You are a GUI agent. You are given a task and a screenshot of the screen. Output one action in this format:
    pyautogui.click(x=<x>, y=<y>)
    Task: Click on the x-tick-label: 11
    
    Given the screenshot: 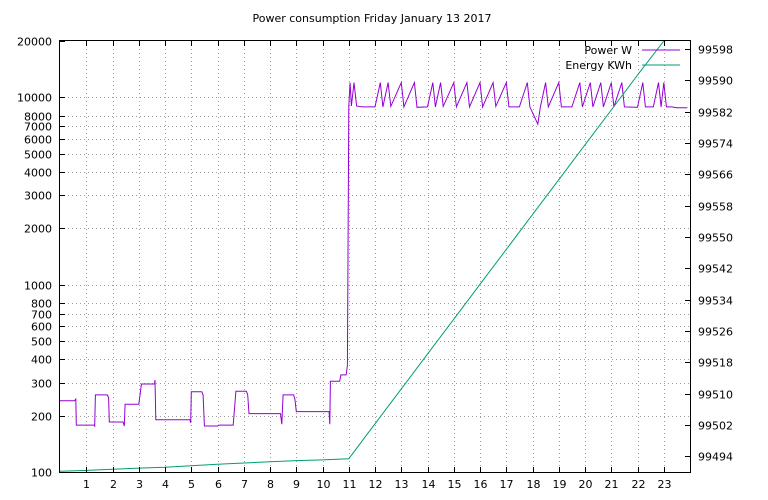 What is the action you would take?
    pyautogui.click(x=350, y=484)
    